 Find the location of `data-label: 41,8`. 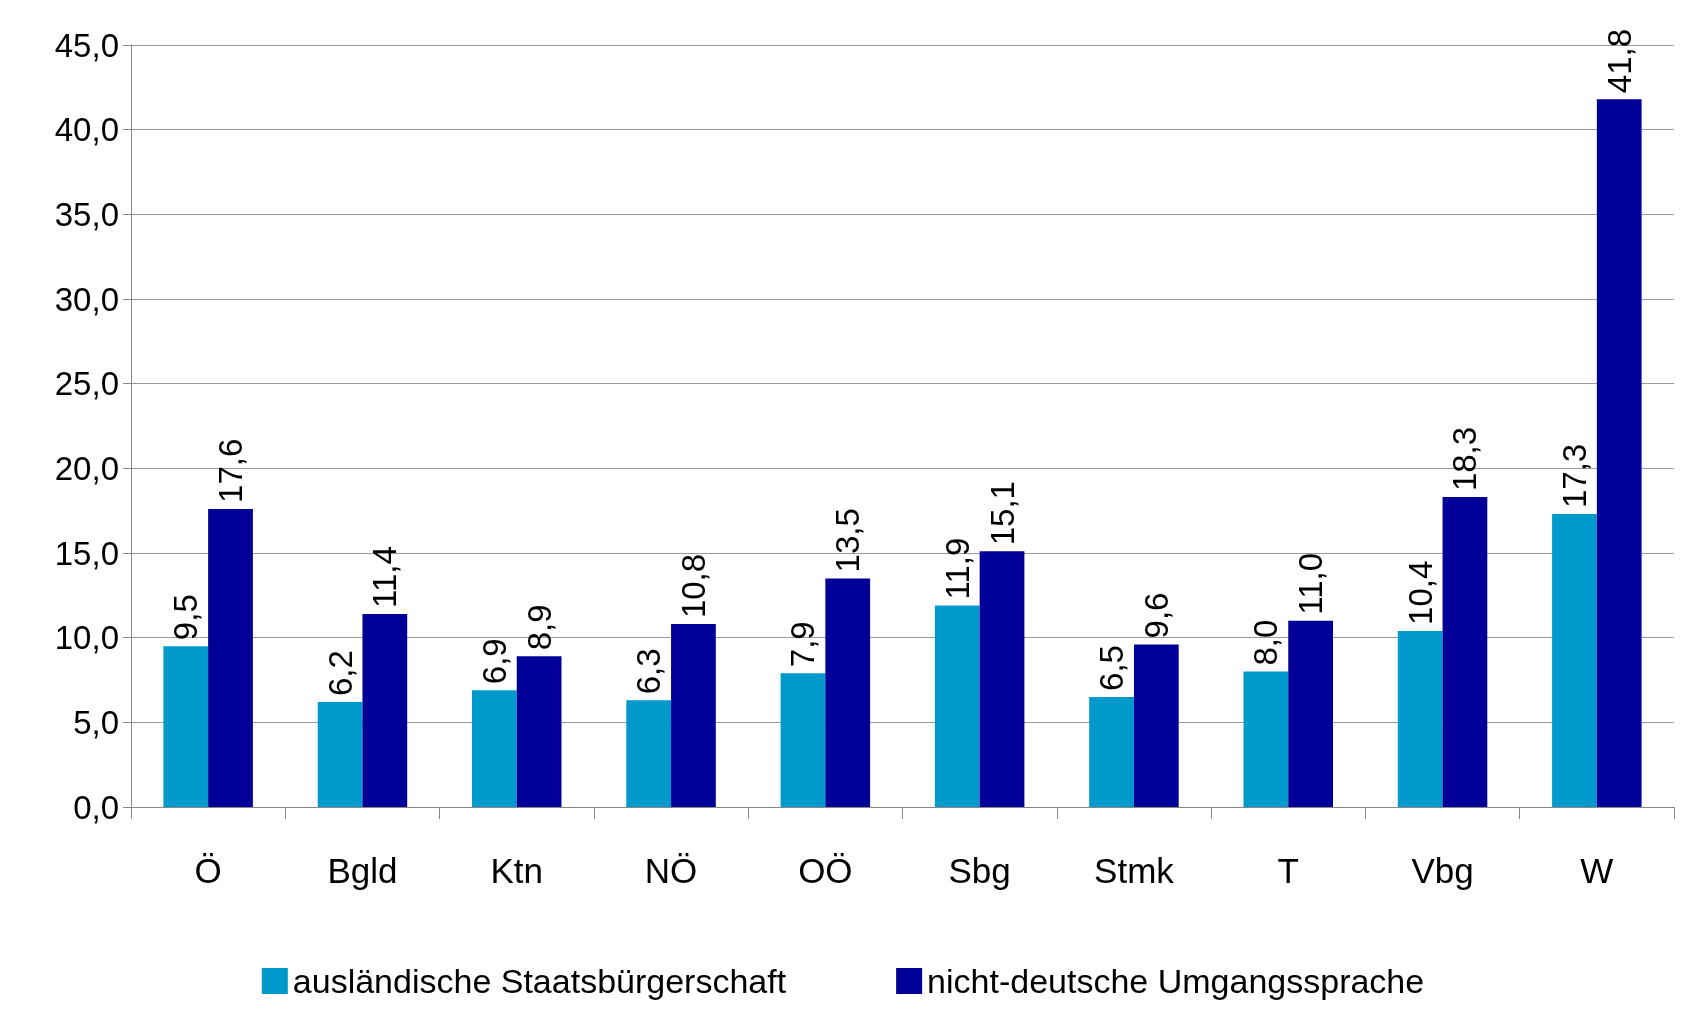

data-label: 41,8 is located at coordinates (1619, 61).